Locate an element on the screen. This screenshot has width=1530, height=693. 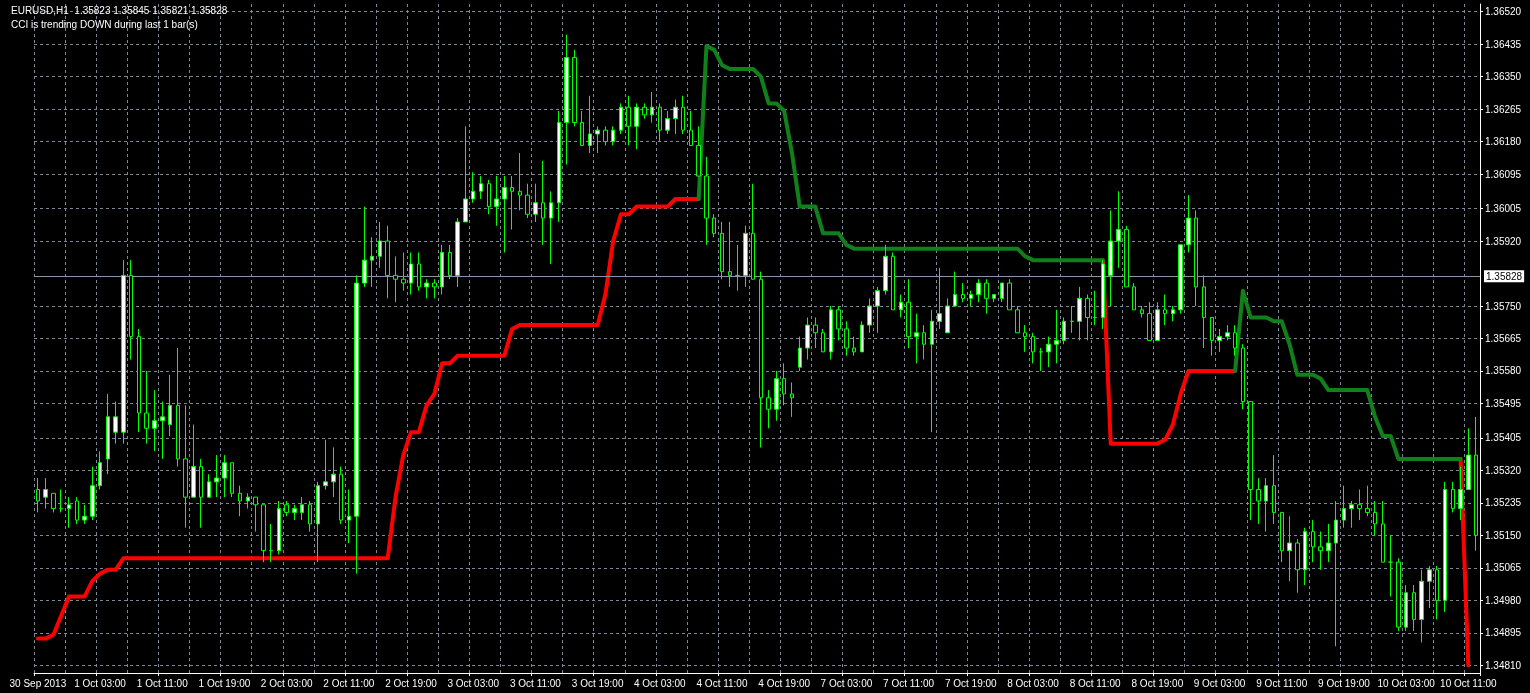
x-tick-label: 2 Oct 11:00 is located at coordinates (349, 683).